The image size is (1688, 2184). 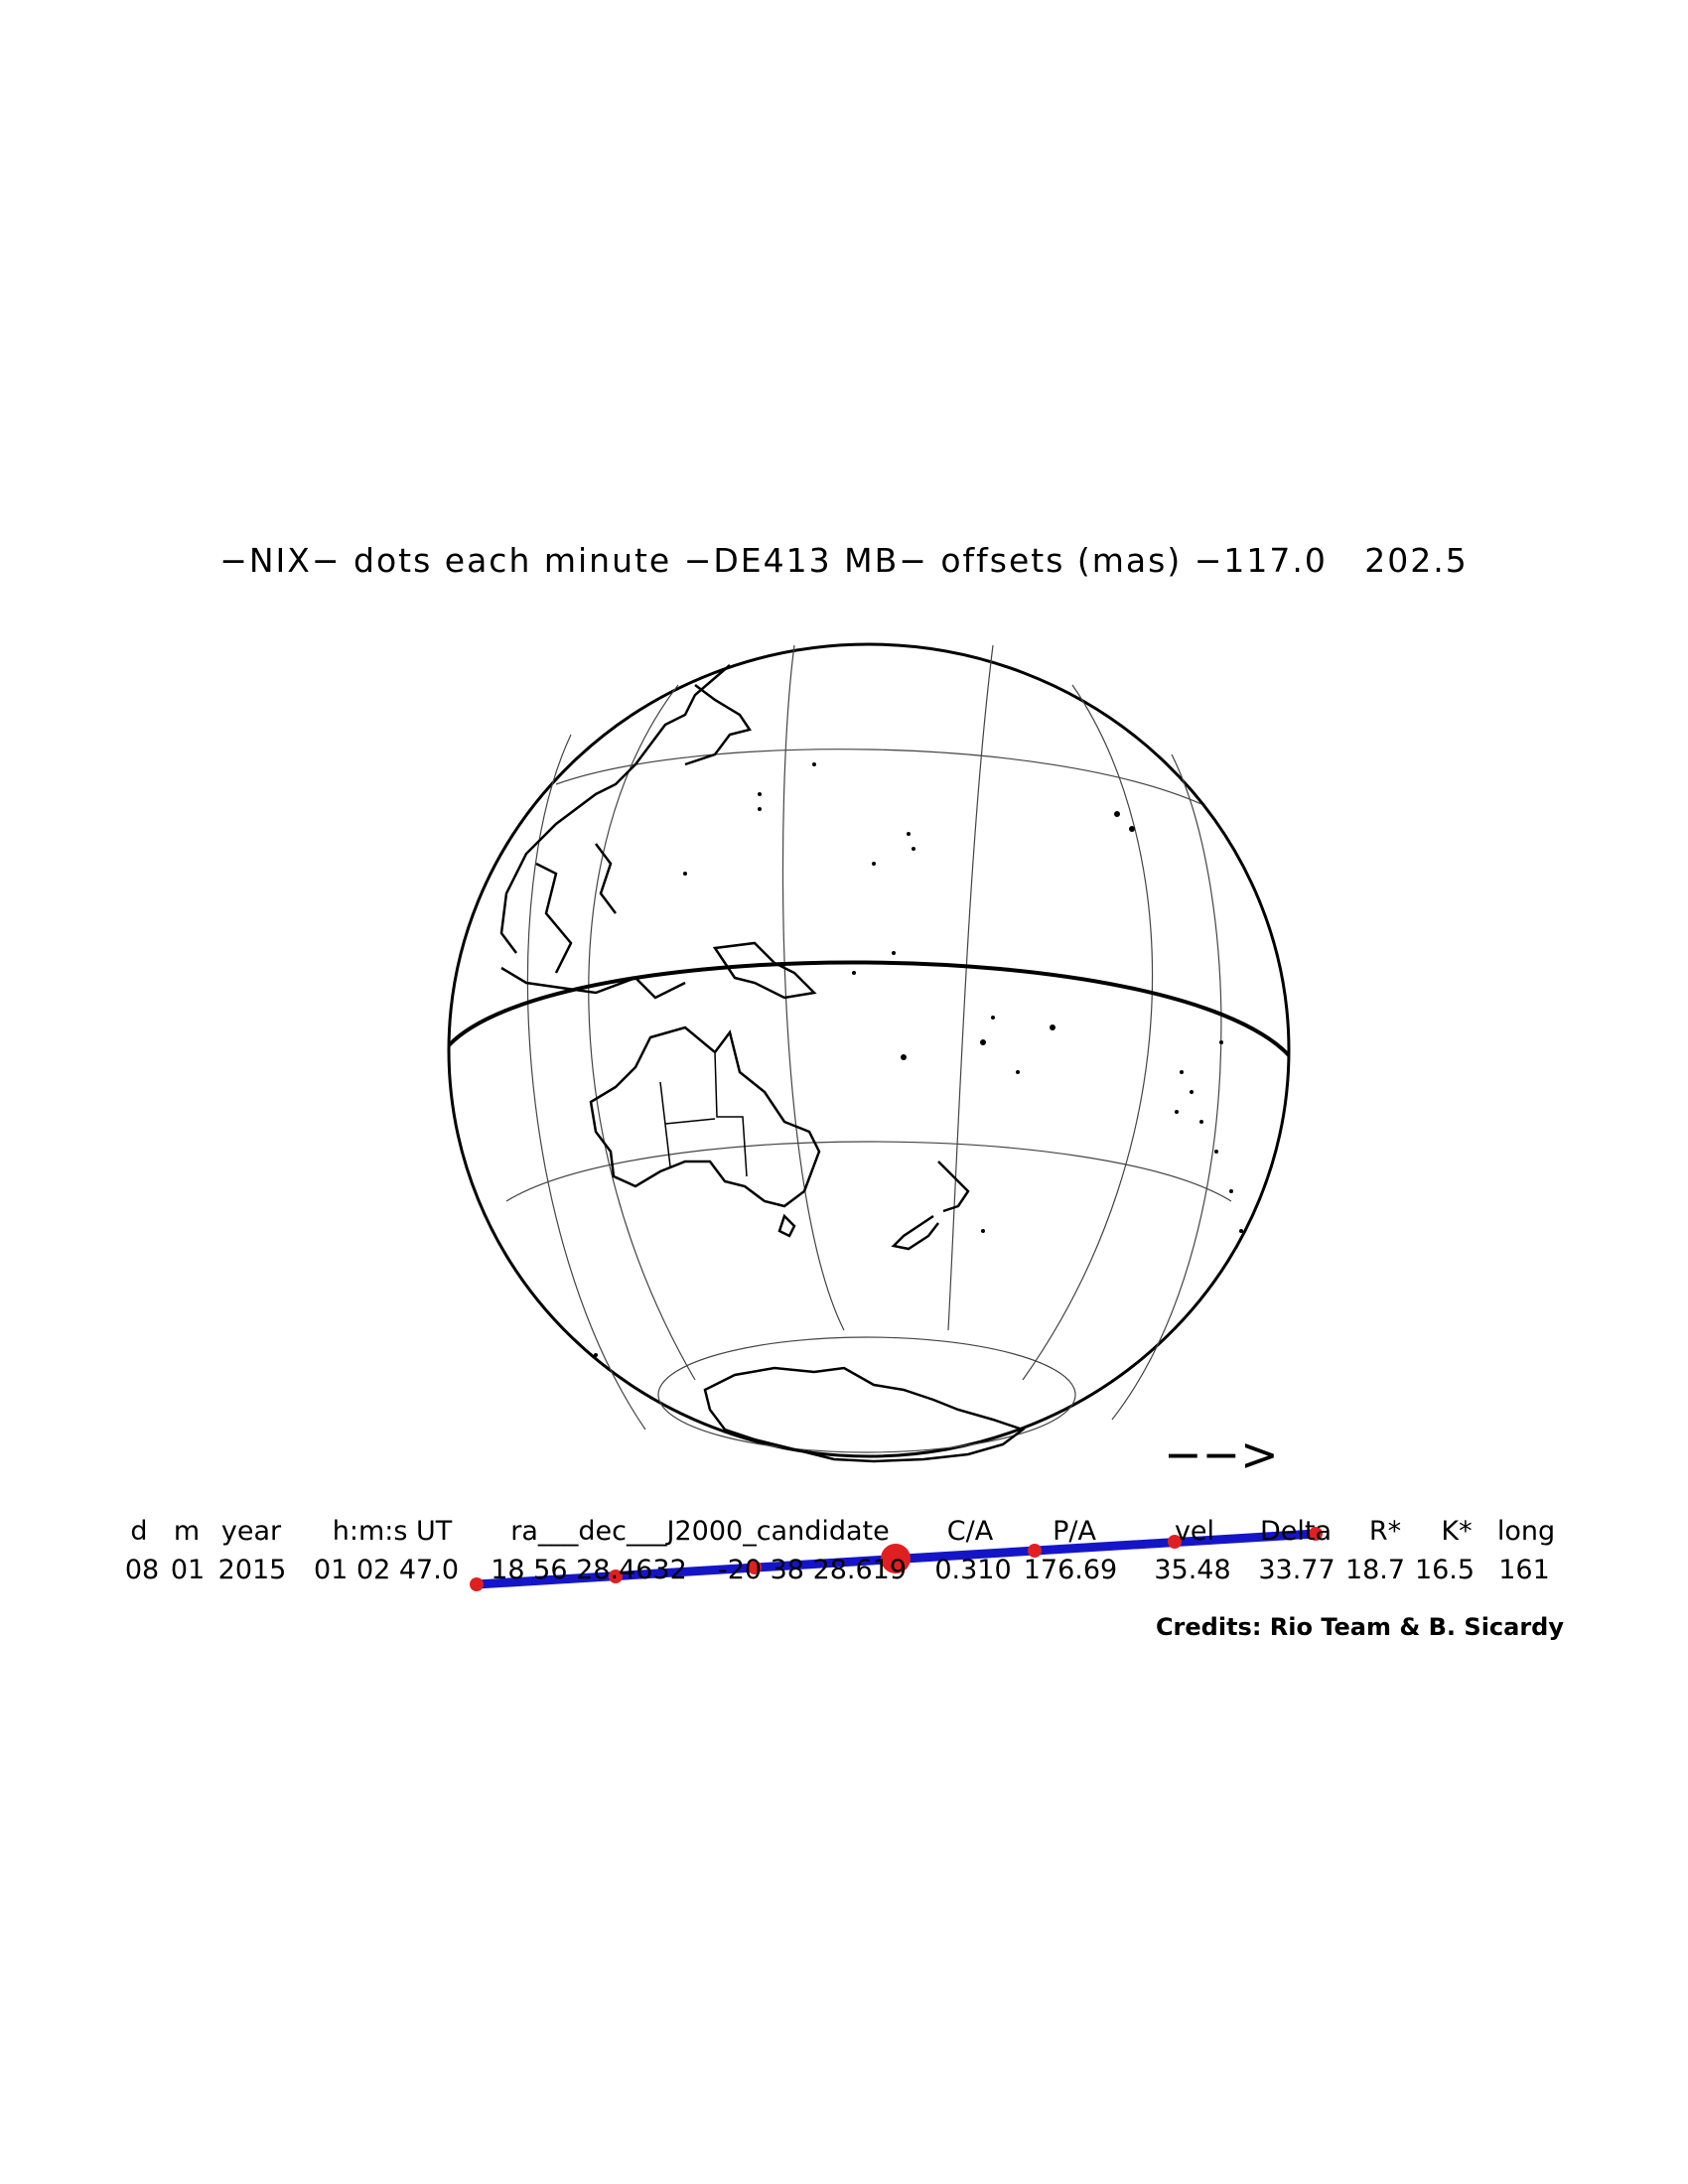 I want to click on header-m: m, so click(x=187, y=1531).